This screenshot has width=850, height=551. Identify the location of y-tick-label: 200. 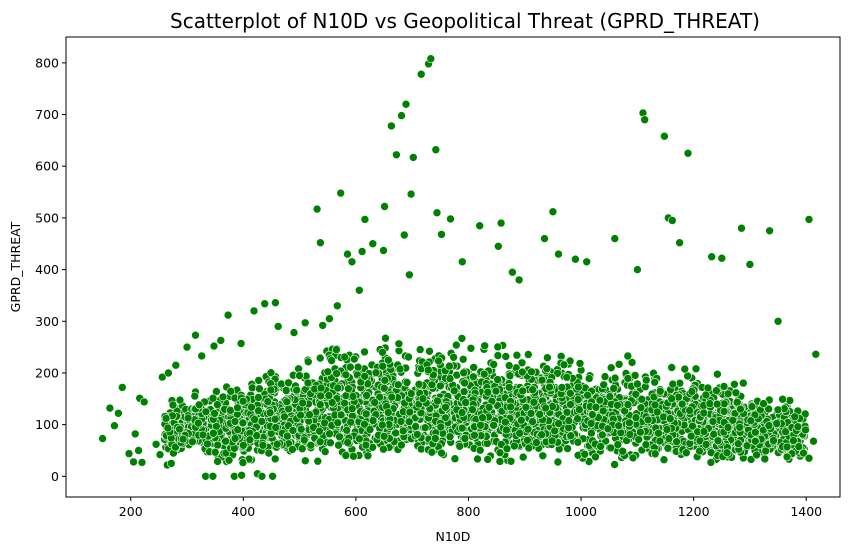
(47, 372).